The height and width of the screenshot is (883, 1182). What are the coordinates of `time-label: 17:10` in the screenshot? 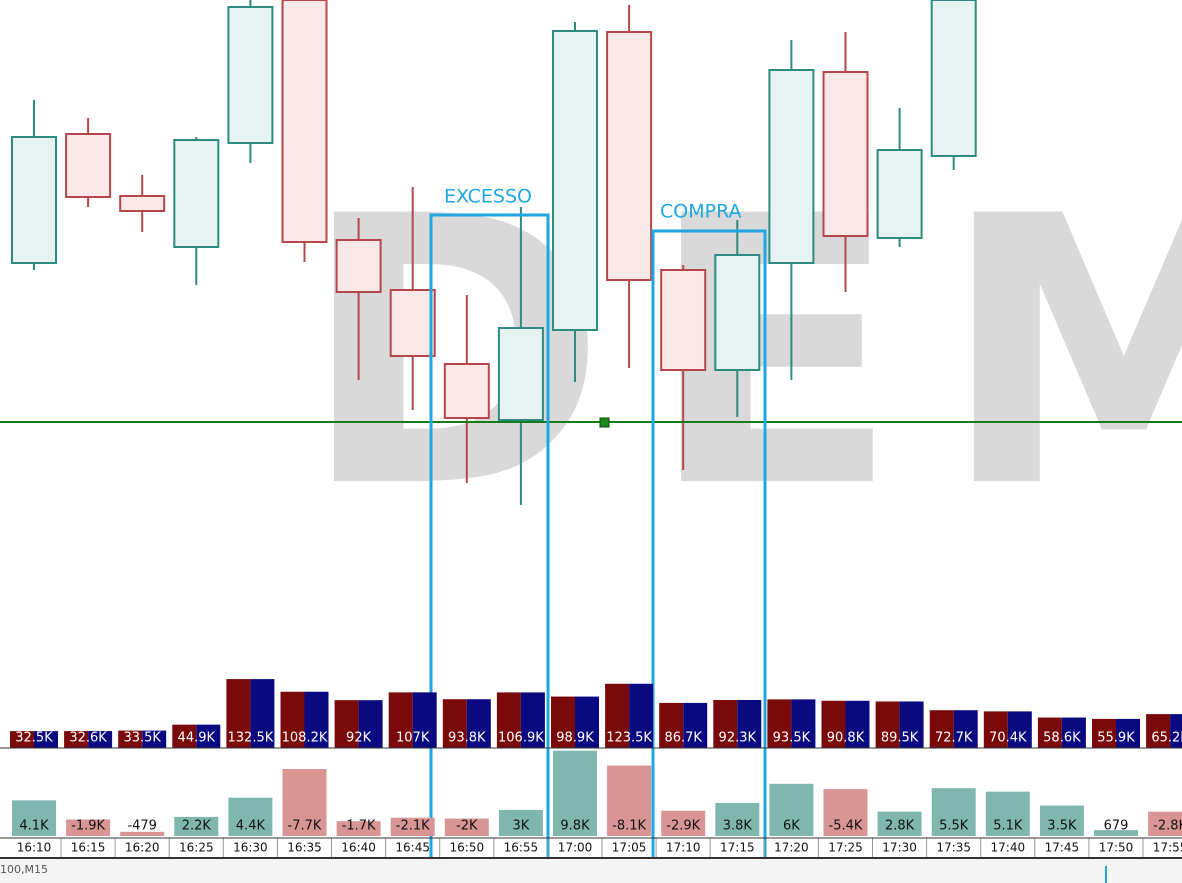 It's located at (683, 848).